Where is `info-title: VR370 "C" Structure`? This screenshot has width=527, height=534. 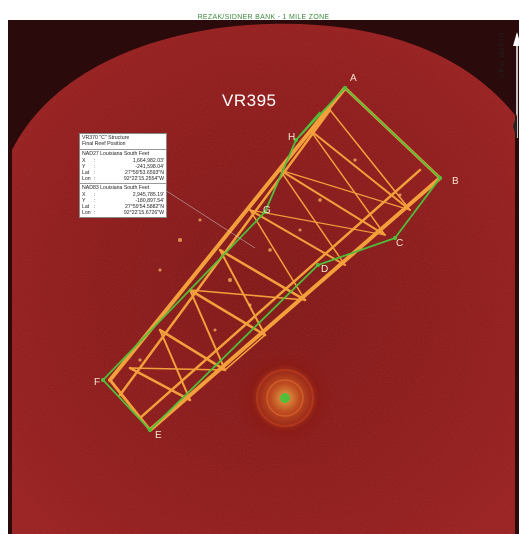 info-title: VR370 "C" Structure is located at coordinates (106, 138).